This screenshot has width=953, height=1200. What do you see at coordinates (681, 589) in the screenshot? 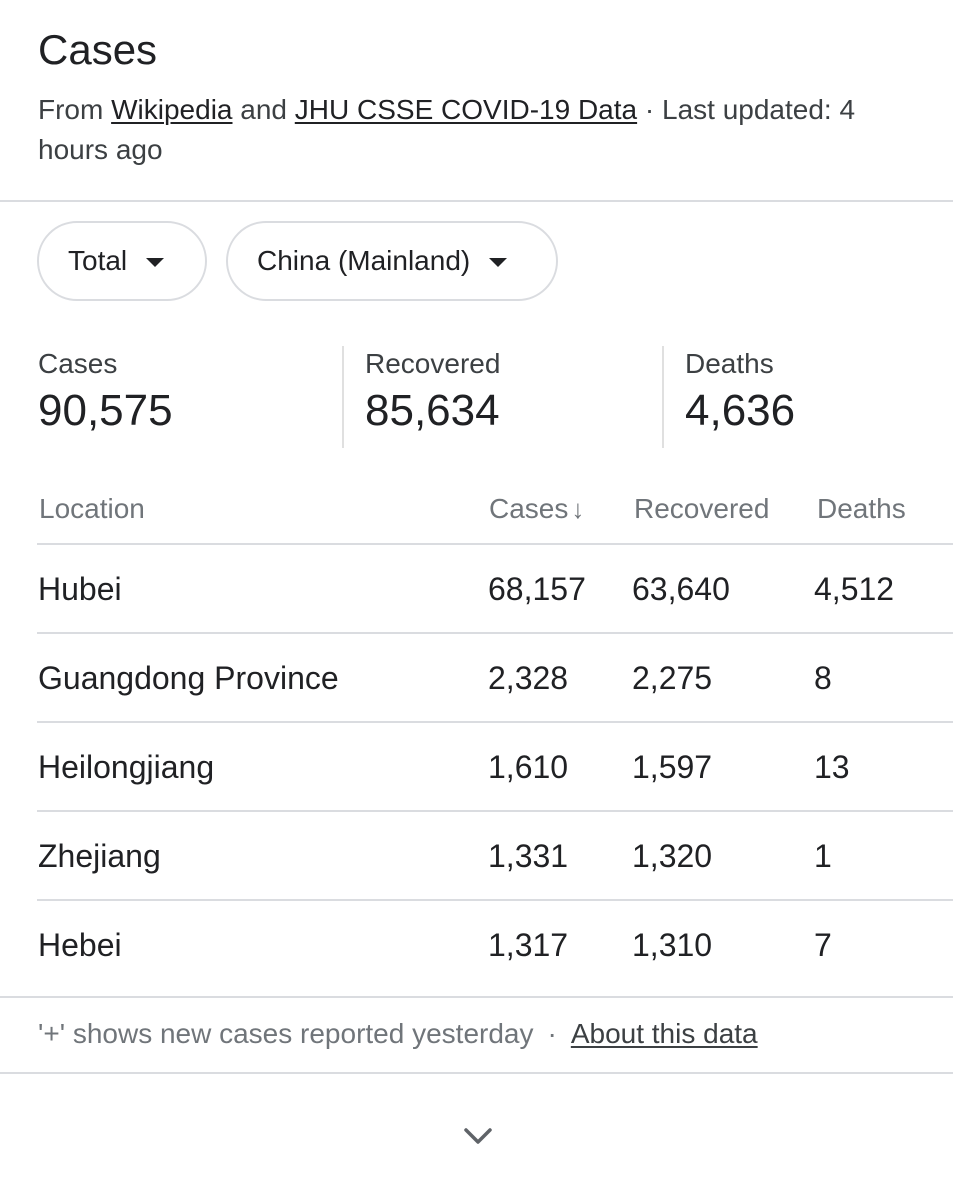
I see `recovered-cell: 63,640` at bounding box center [681, 589].